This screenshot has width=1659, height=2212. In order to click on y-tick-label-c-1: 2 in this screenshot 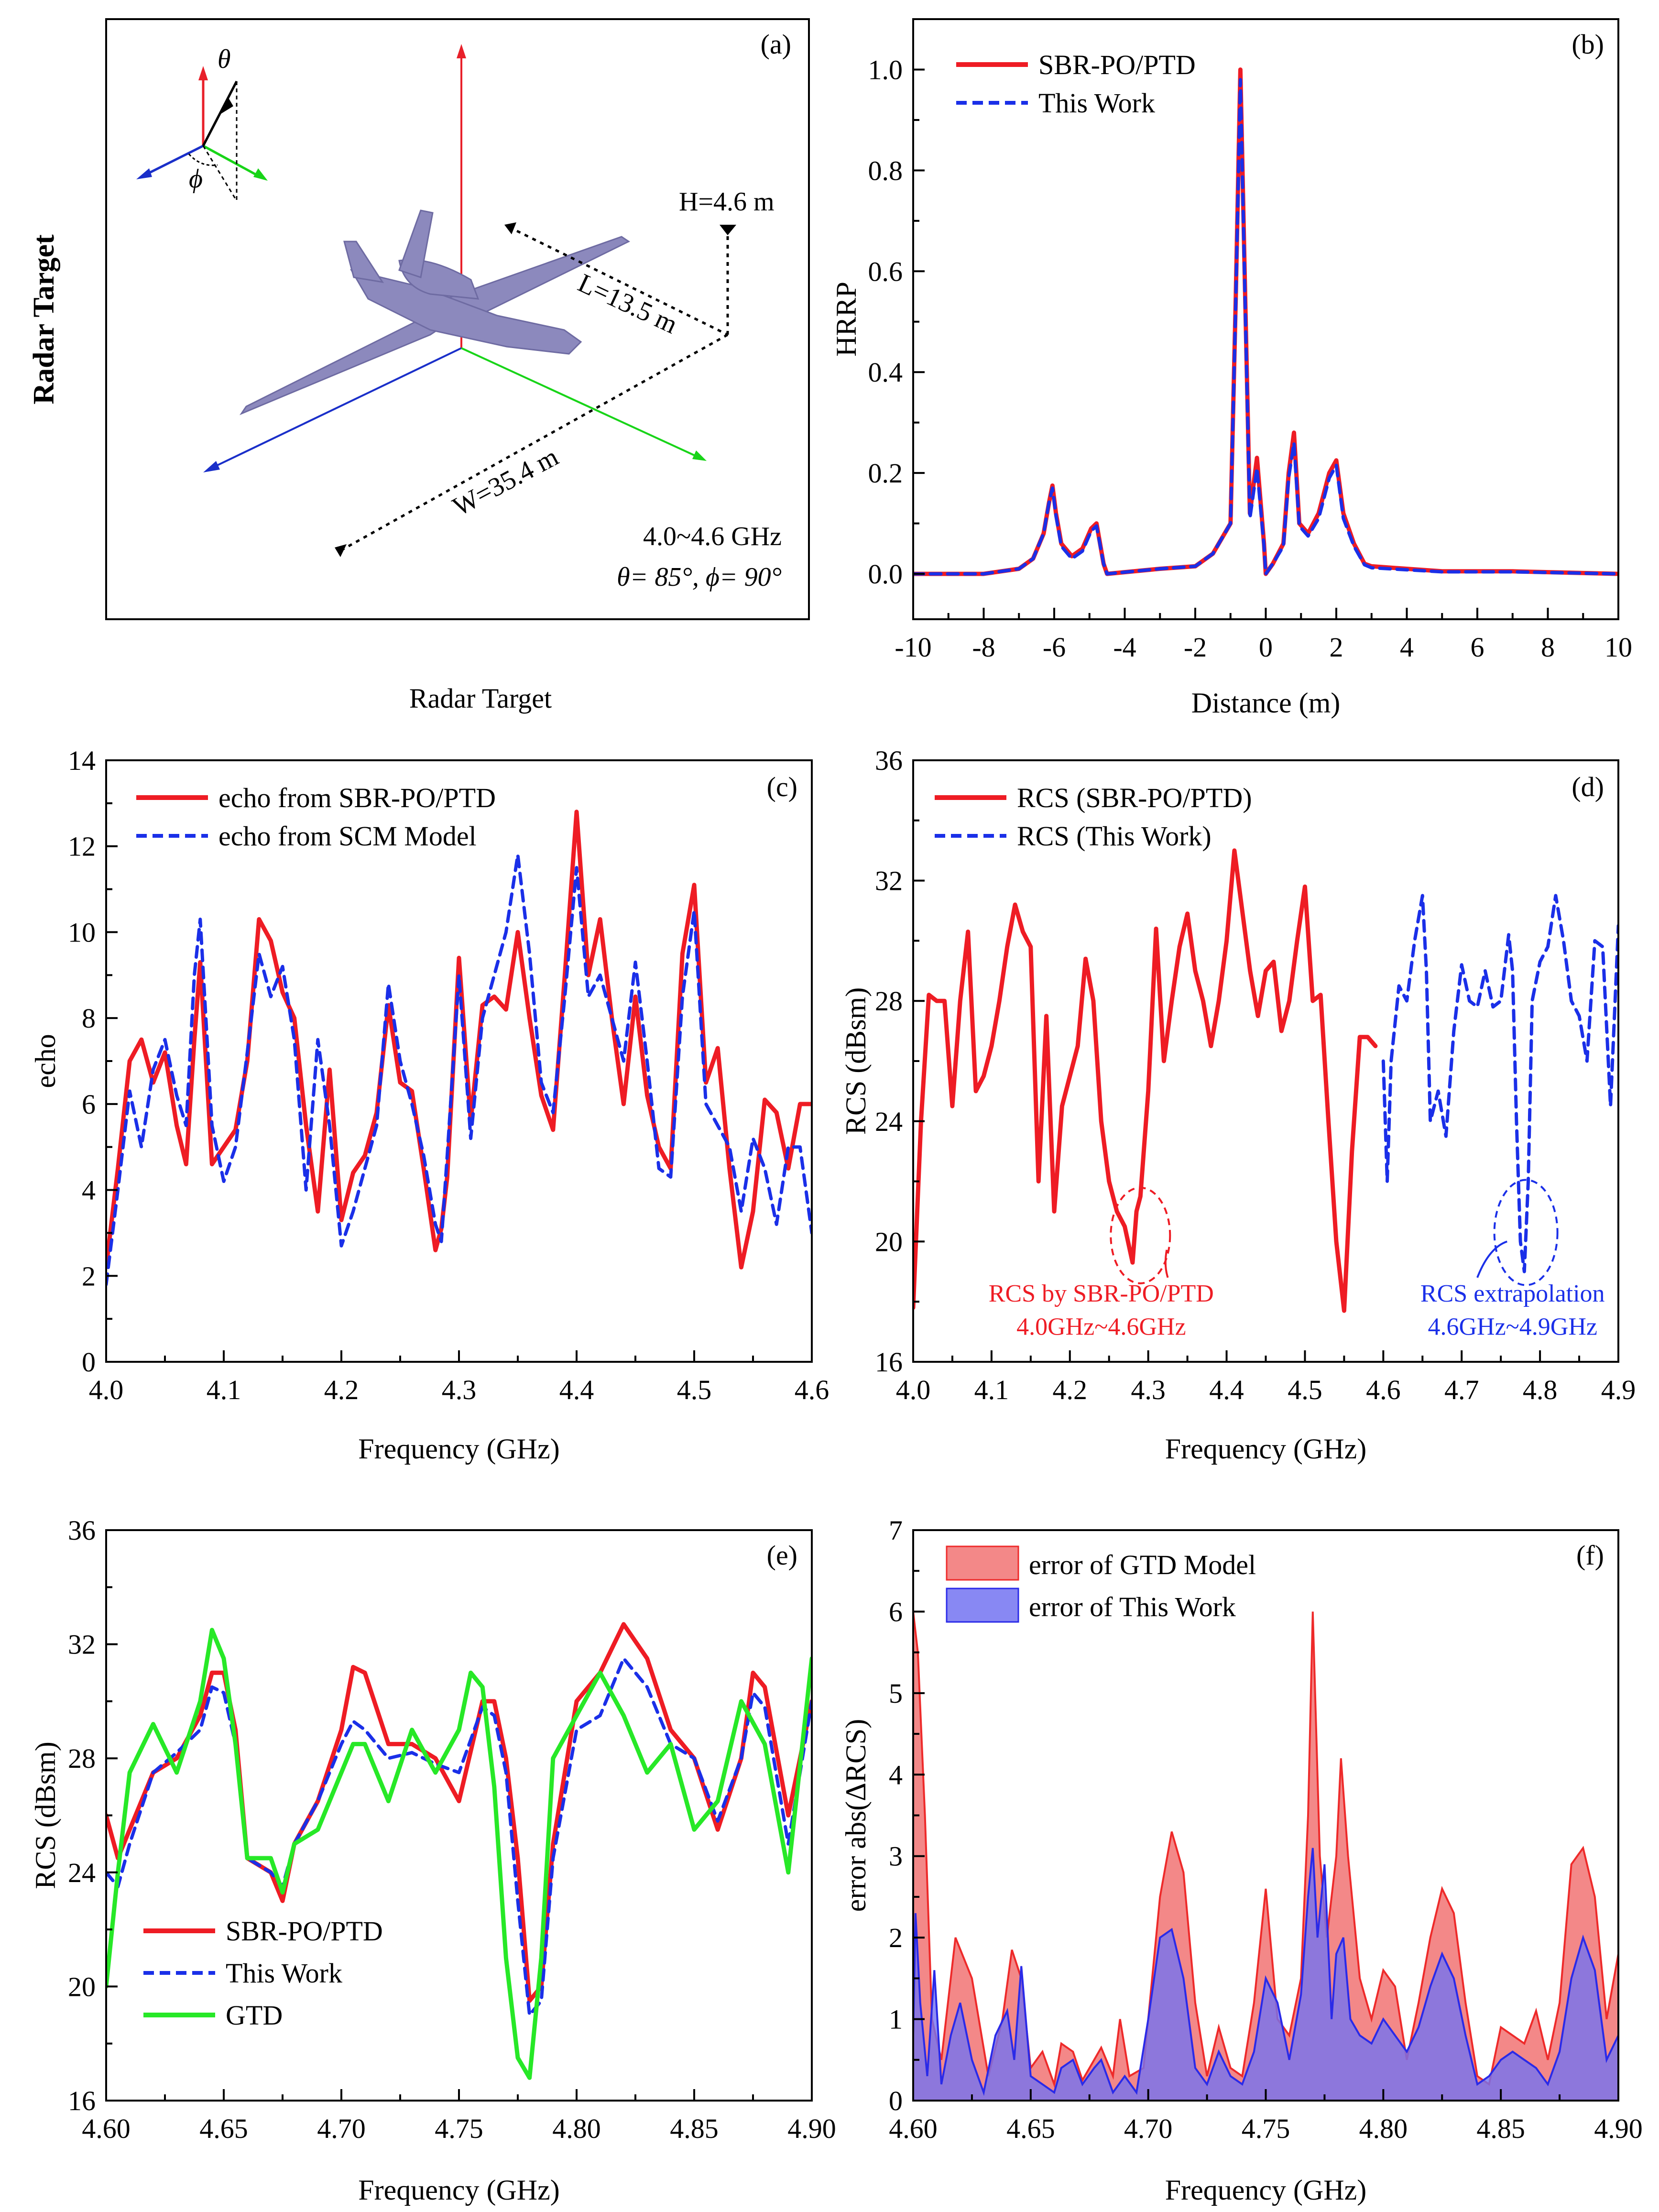, I will do `click(89, 1276)`.